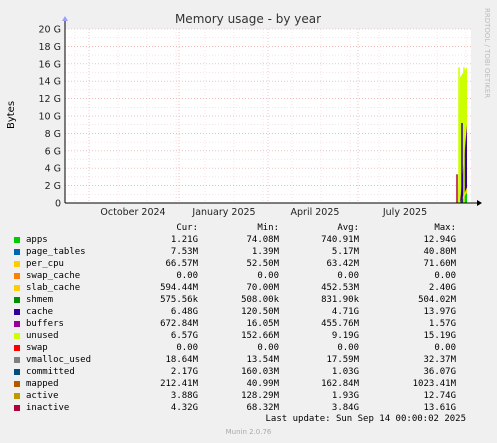  What do you see at coordinates (262, 288) in the screenshot?
I see `legend-min: 70.00M` at bounding box center [262, 288].